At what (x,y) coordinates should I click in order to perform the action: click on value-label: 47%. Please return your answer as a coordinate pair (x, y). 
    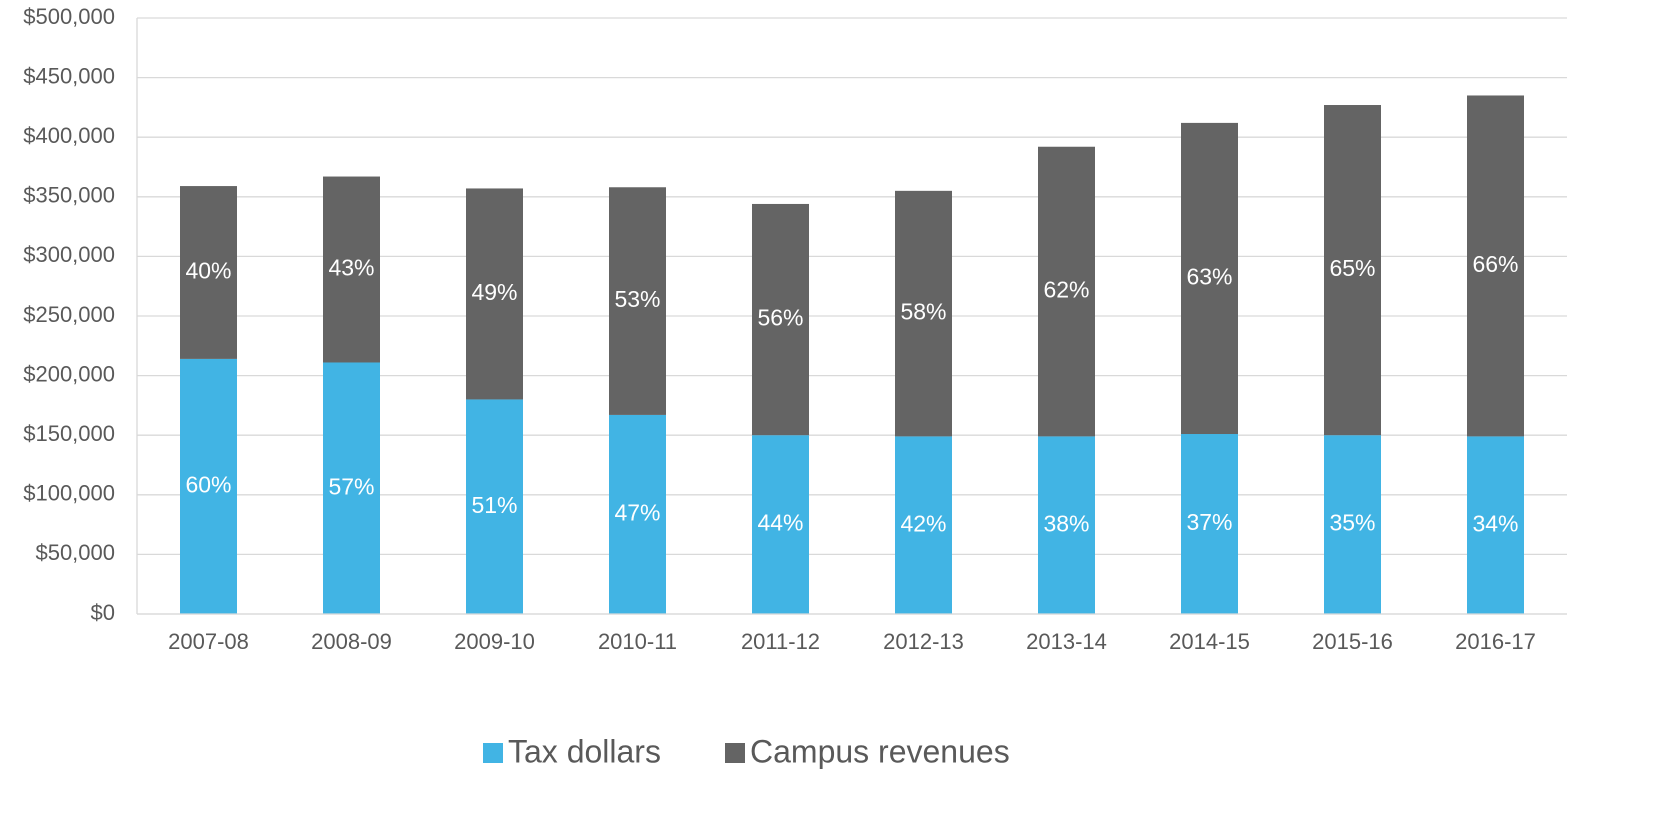
    Looking at the image, I should click on (637, 513).